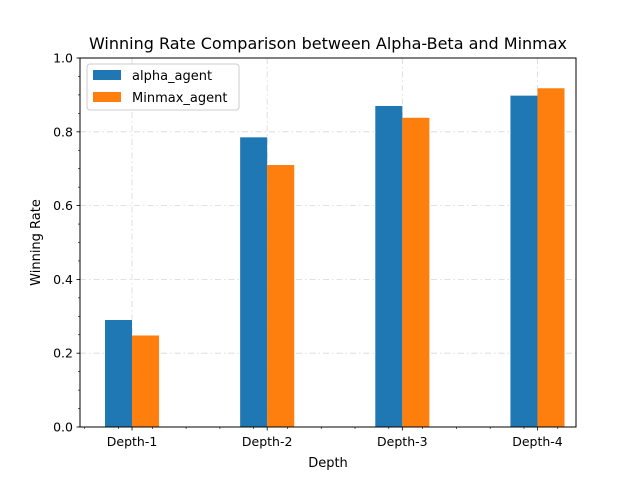 This screenshot has width=640, height=485. Describe the element at coordinates (107, 75) in the screenshot. I see `legend-swatch-alpha-agent` at that location.